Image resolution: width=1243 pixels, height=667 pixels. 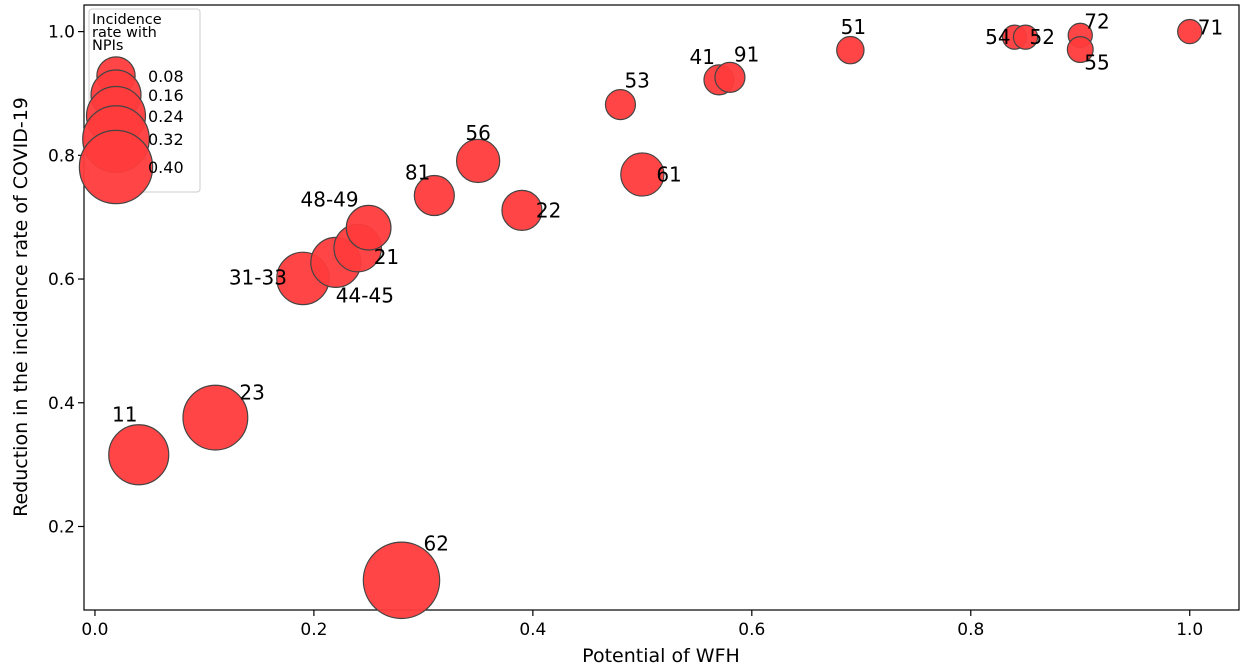 What do you see at coordinates (166, 167) in the screenshot?
I see `legend-label: 0.40` at bounding box center [166, 167].